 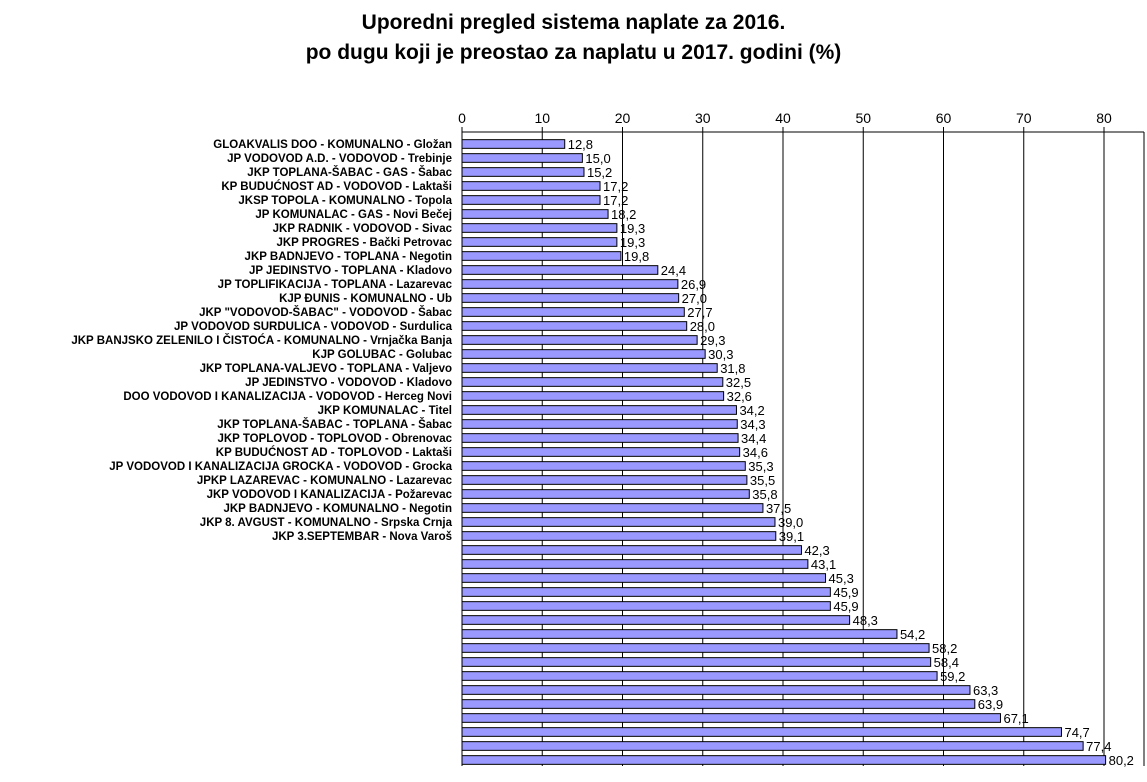 What do you see at coordinates (841, 578) in the screenshot?
I see `data-label: 45,3` at bounding box center [841, 578].